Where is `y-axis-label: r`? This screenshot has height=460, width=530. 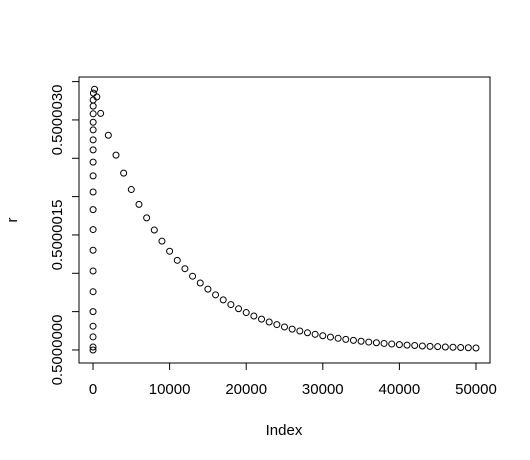
y-axis-label: r is located at coordinates (12, 220).